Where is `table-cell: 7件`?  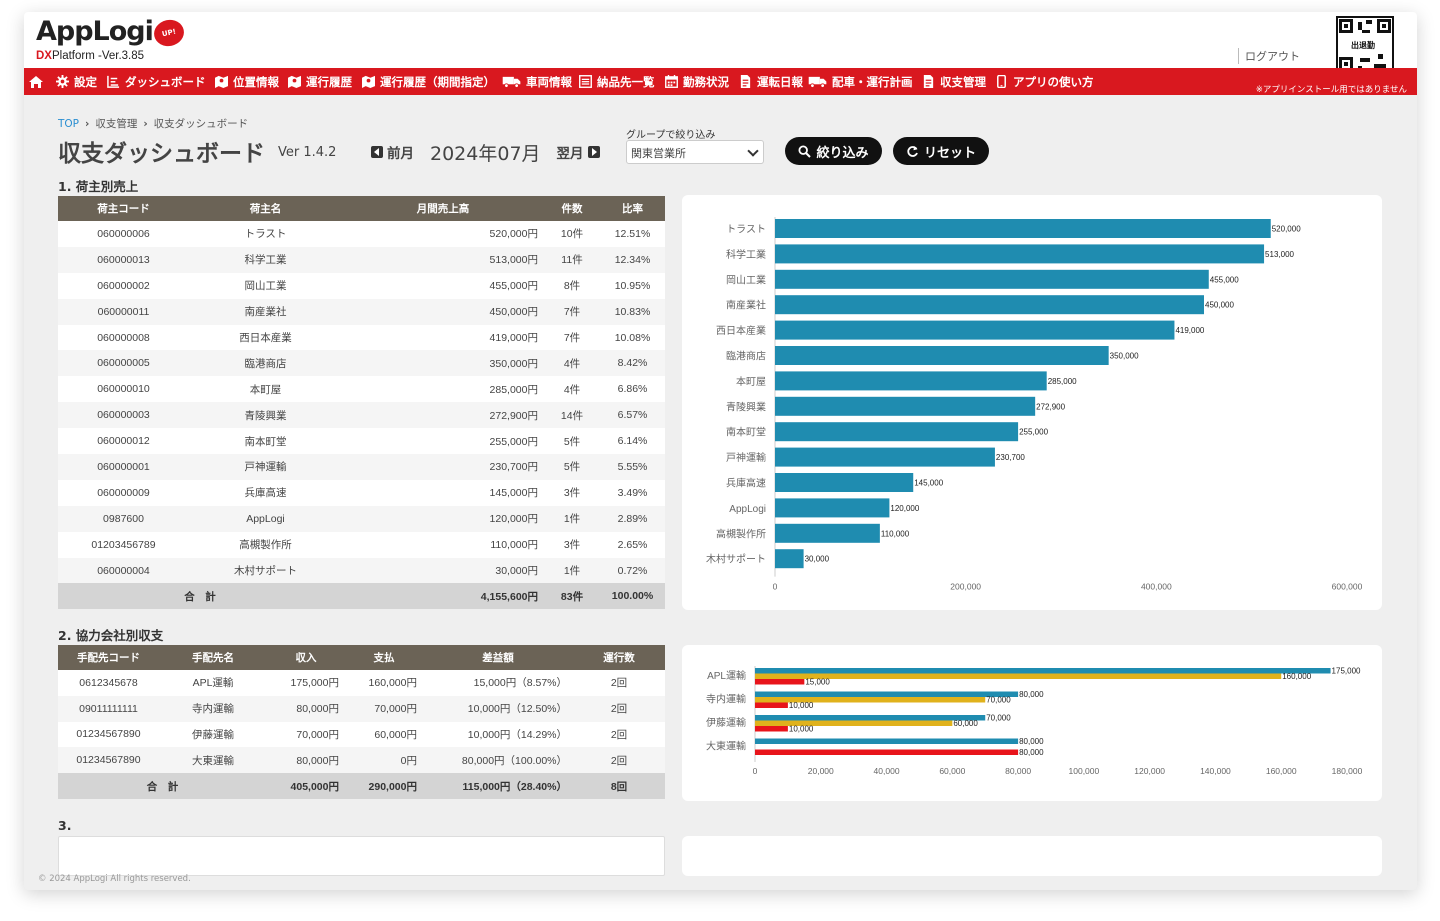 table-cell: 7件 is located at coordinates (572, 311).